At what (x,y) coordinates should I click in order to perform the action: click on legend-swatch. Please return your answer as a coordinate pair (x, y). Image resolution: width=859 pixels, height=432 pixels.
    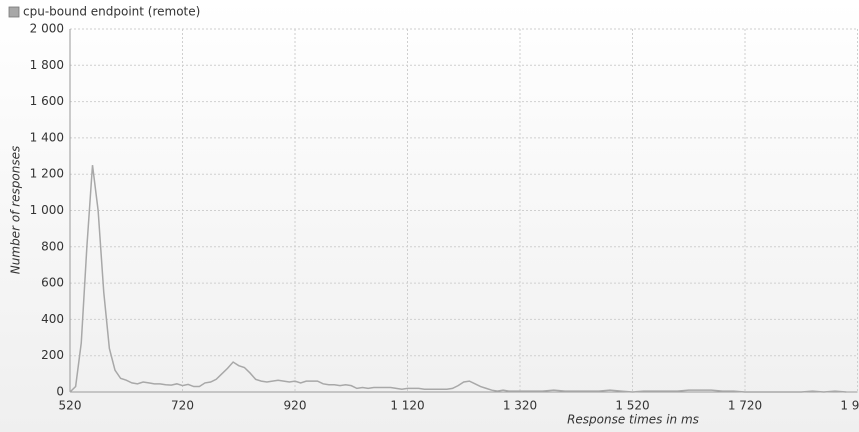
    Looking at the image, I should click on (14, 12).